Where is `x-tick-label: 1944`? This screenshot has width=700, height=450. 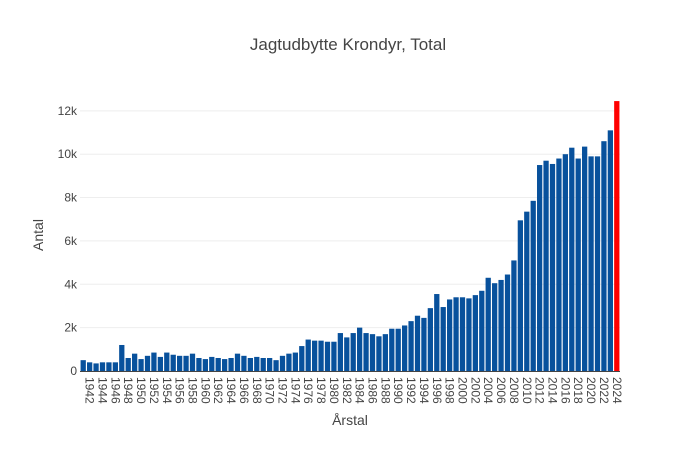 x-tick-label: 1944 is located at coordinates (103, 390).